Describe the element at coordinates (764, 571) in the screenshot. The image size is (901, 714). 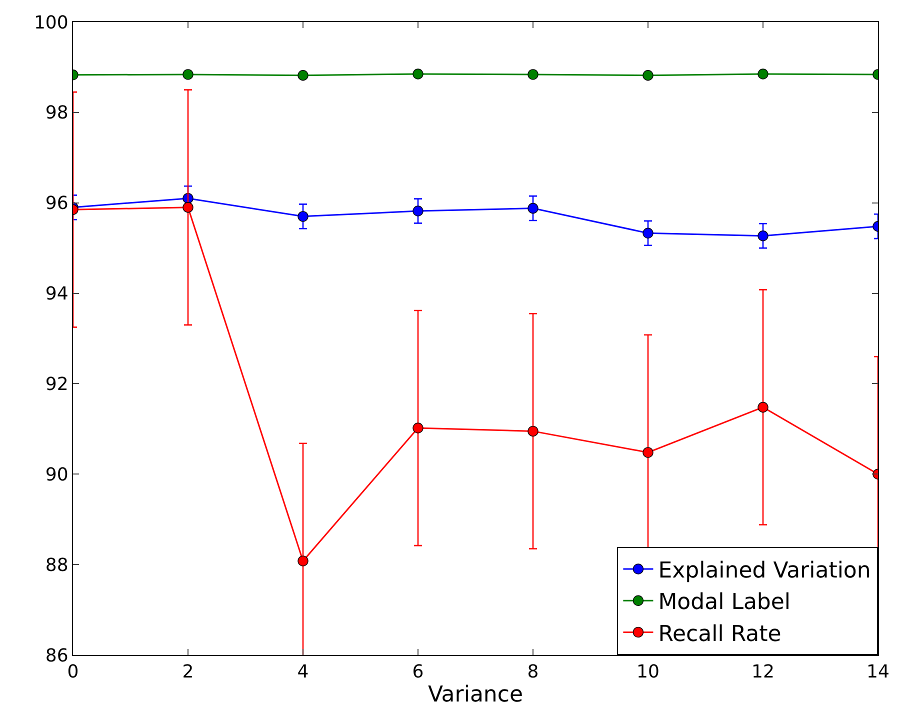
I see `legend-label: Explained Variation` at that location.